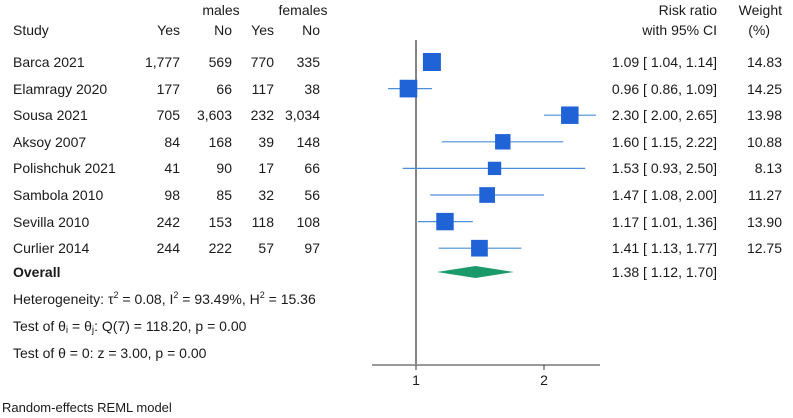 The width and height of the screenshot is (793, 418). I want to click on weight-value: 8.13, so click(768, 168).